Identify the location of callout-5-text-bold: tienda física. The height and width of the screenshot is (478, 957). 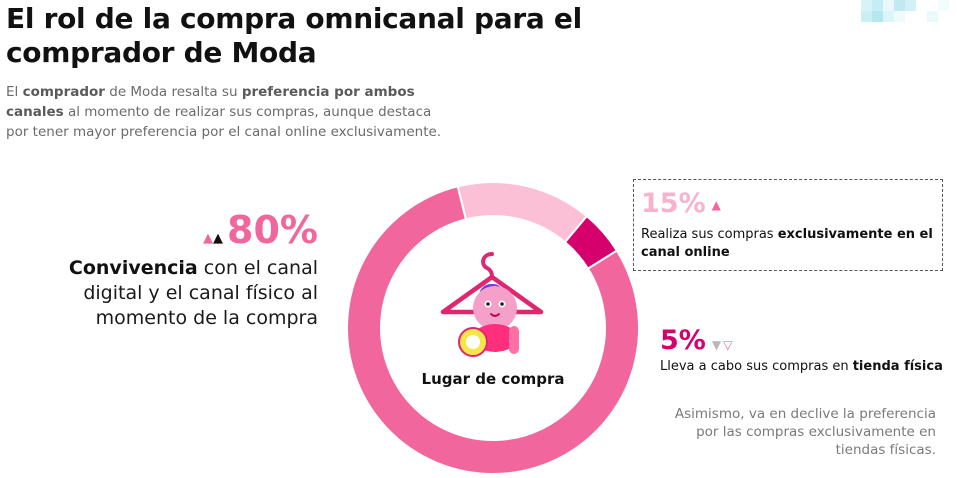
(897, 366).